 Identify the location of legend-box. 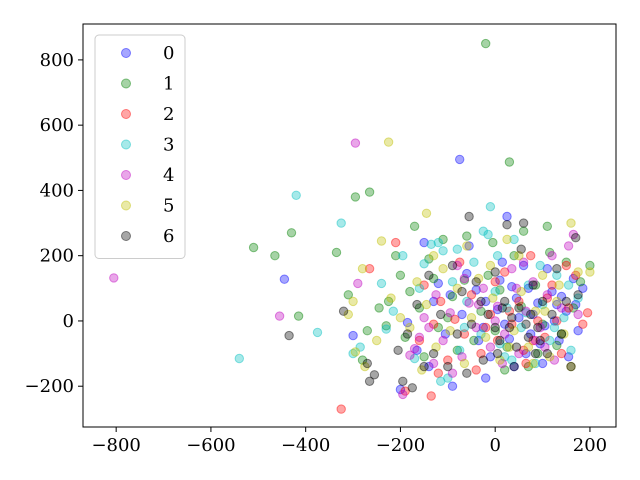
(140, 146).